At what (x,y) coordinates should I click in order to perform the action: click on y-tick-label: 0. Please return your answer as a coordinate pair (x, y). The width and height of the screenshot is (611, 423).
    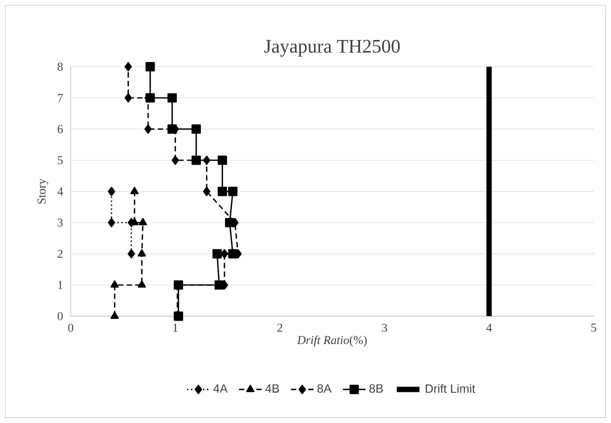
    Looking at the image, I should click on (60, 316).